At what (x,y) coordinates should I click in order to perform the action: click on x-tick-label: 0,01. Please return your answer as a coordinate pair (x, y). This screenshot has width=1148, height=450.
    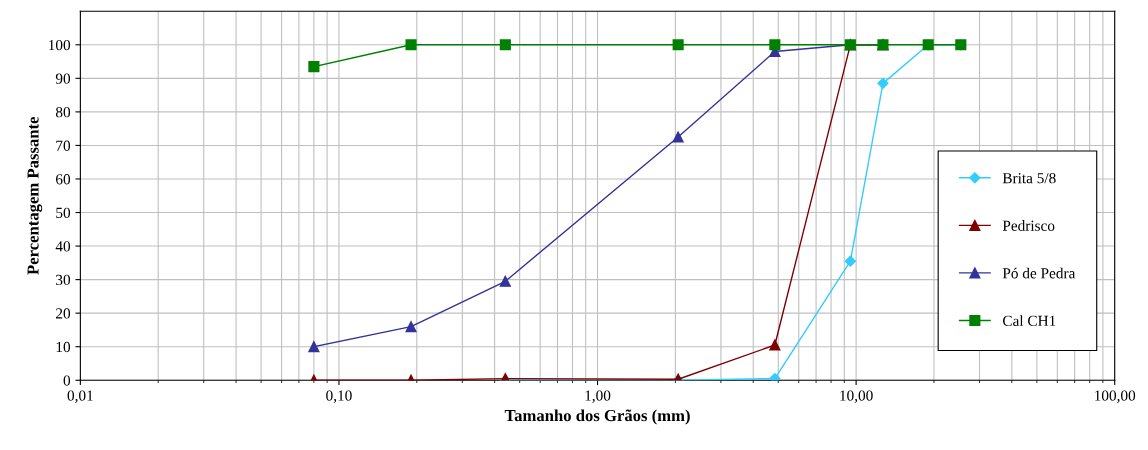
    Looking at the image, I should click on (80, 396).